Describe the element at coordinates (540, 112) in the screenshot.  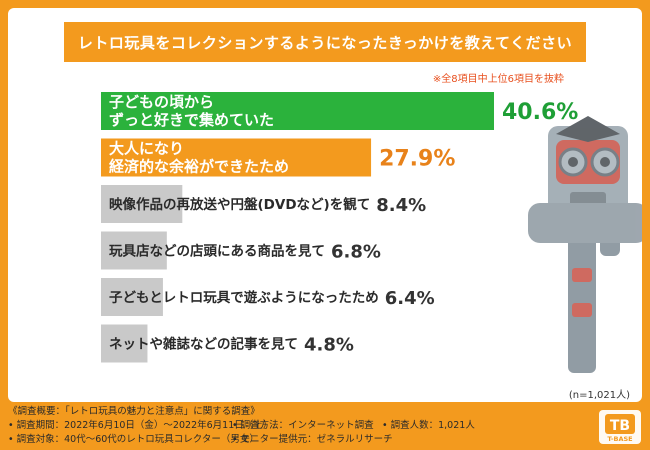
I see `value-label-1: 40.6%` at that location.